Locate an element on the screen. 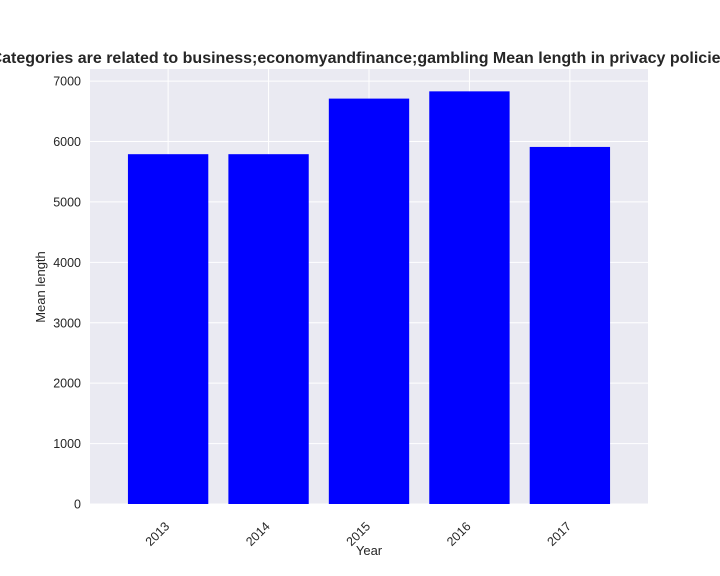 This screenshot has width=720, height=576. bar-2016 is located at coordinates (469, 298).